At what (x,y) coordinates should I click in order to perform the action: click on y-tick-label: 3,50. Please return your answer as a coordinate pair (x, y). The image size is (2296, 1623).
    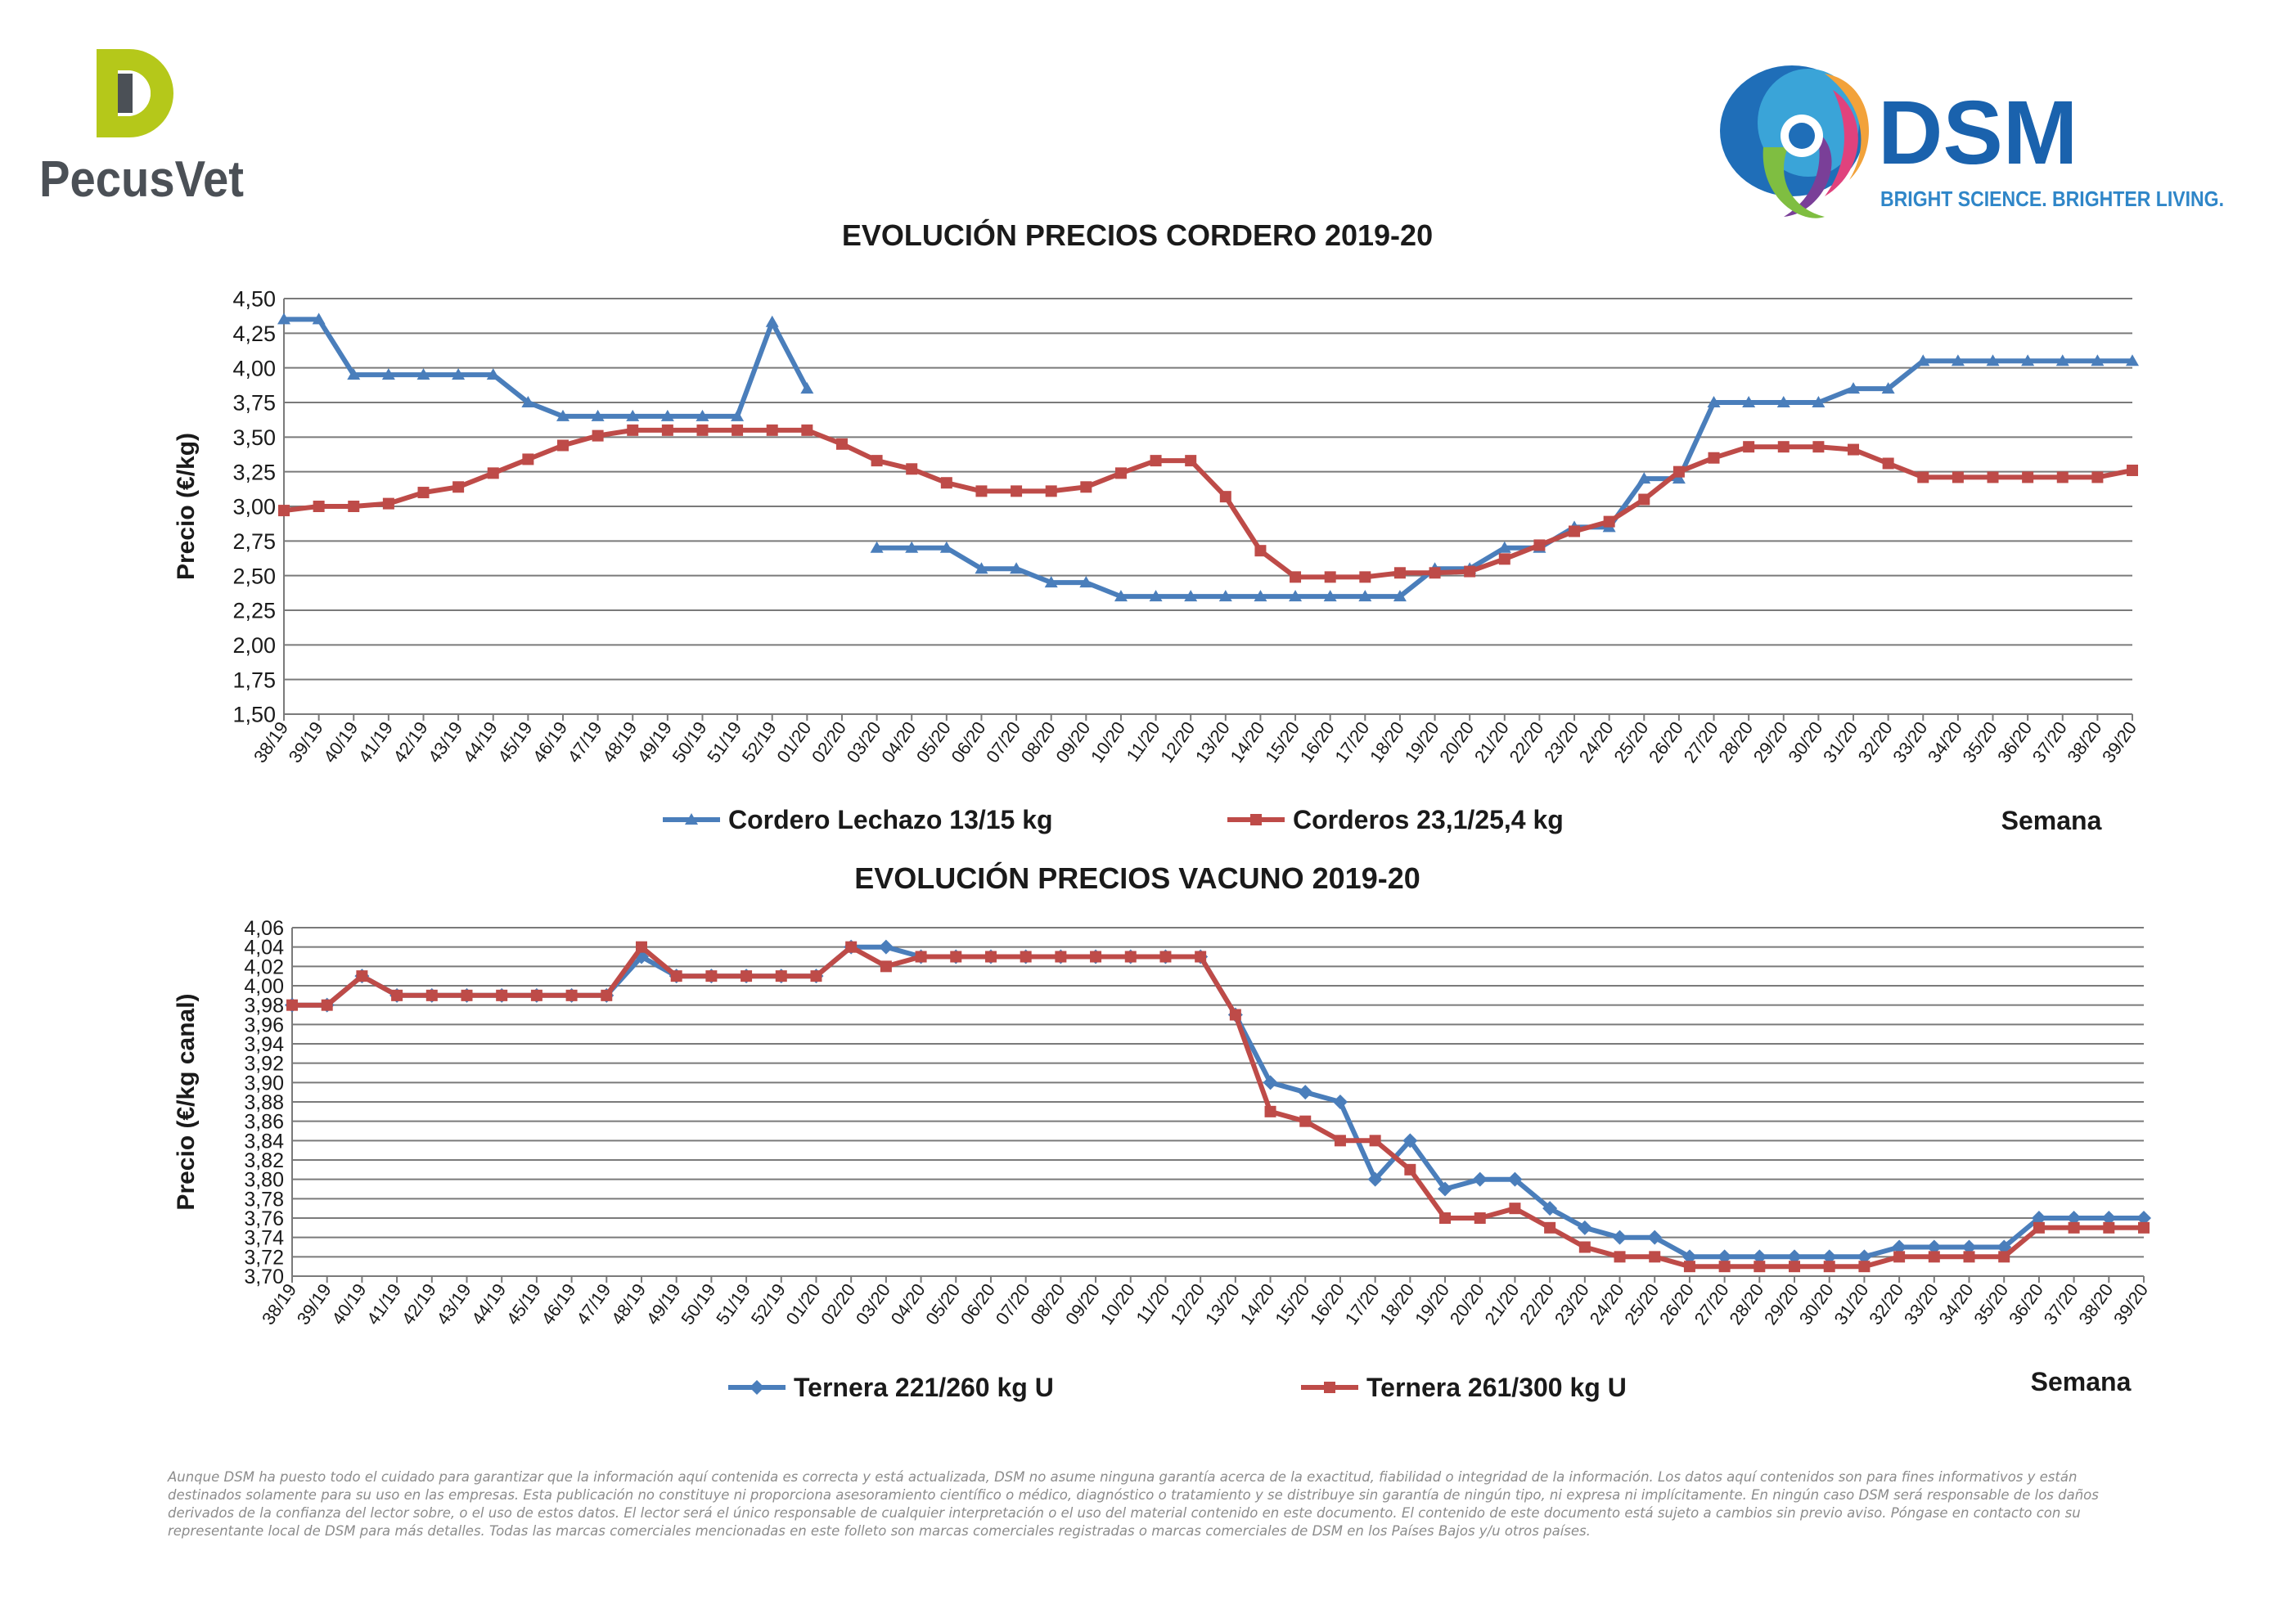
    Looking at the image, I should click on (254, 437).